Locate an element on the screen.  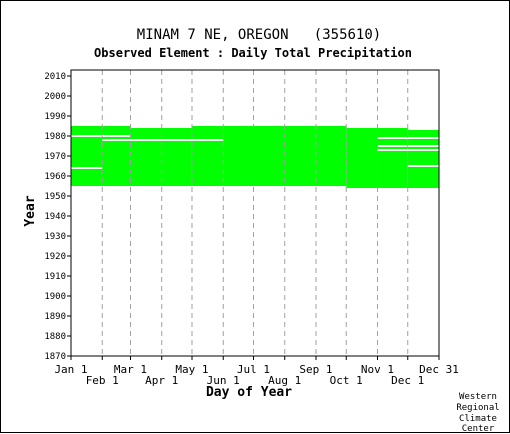
credit-line-1: Western is located at coordinates (478, 397).